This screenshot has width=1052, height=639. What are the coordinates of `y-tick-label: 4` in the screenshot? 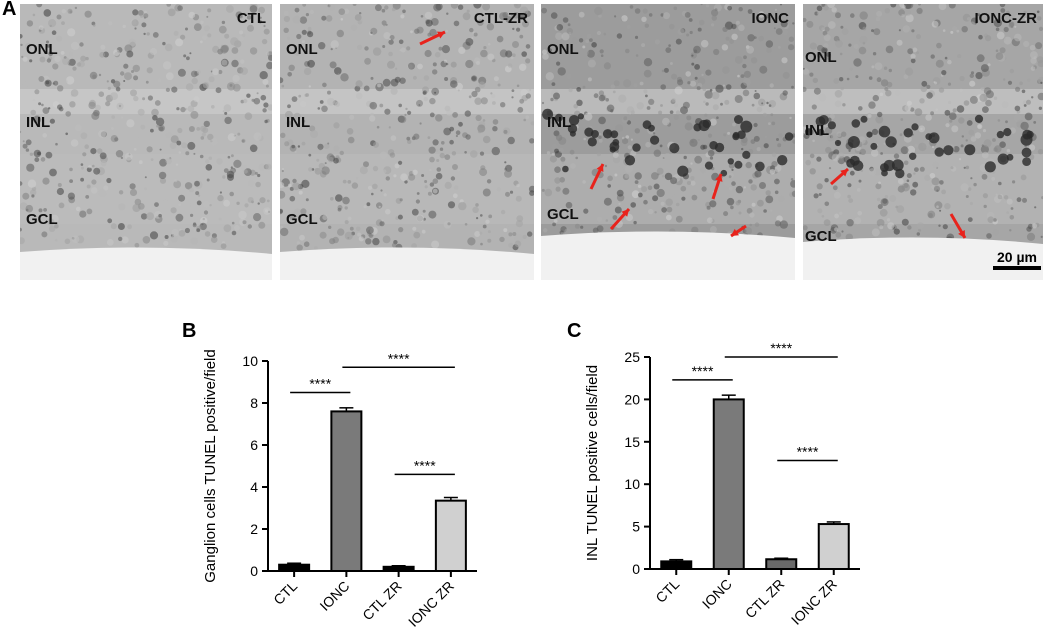 It's located at (254, 487).